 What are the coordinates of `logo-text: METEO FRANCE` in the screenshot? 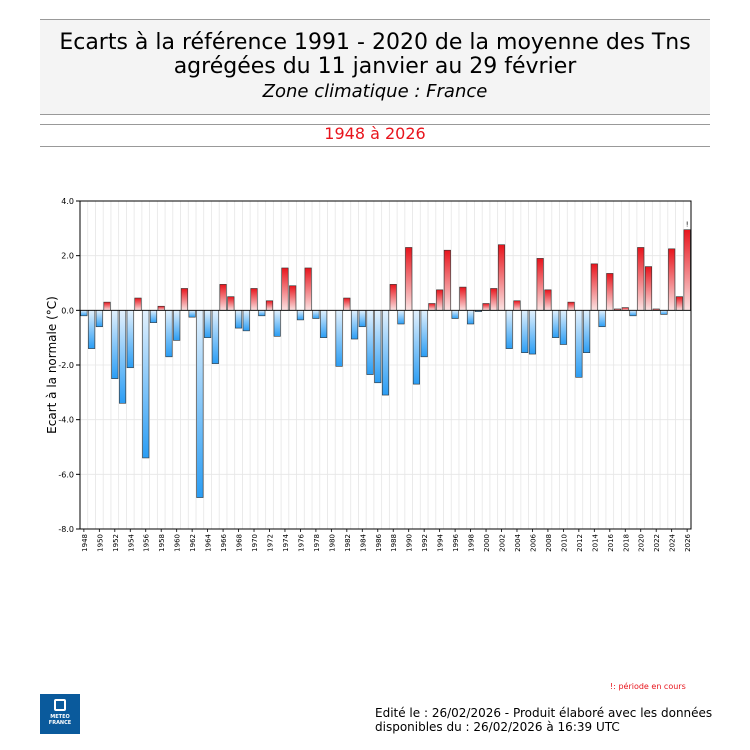 It's located at (60, 720).